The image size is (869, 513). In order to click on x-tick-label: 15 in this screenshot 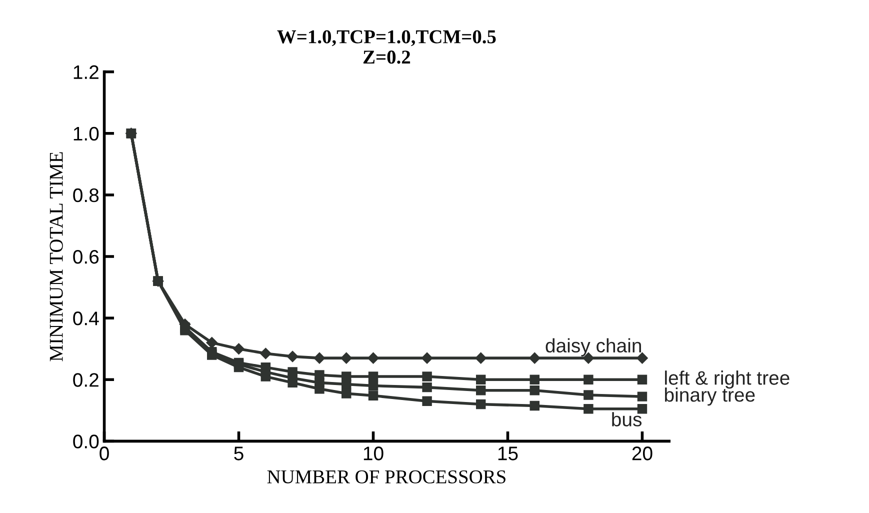, I will do `click(508, 453)`.